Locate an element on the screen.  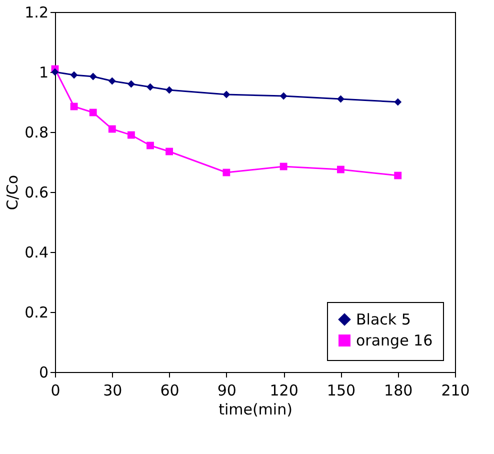
x-tick-label: 150 is located at coordinates (341, 391).